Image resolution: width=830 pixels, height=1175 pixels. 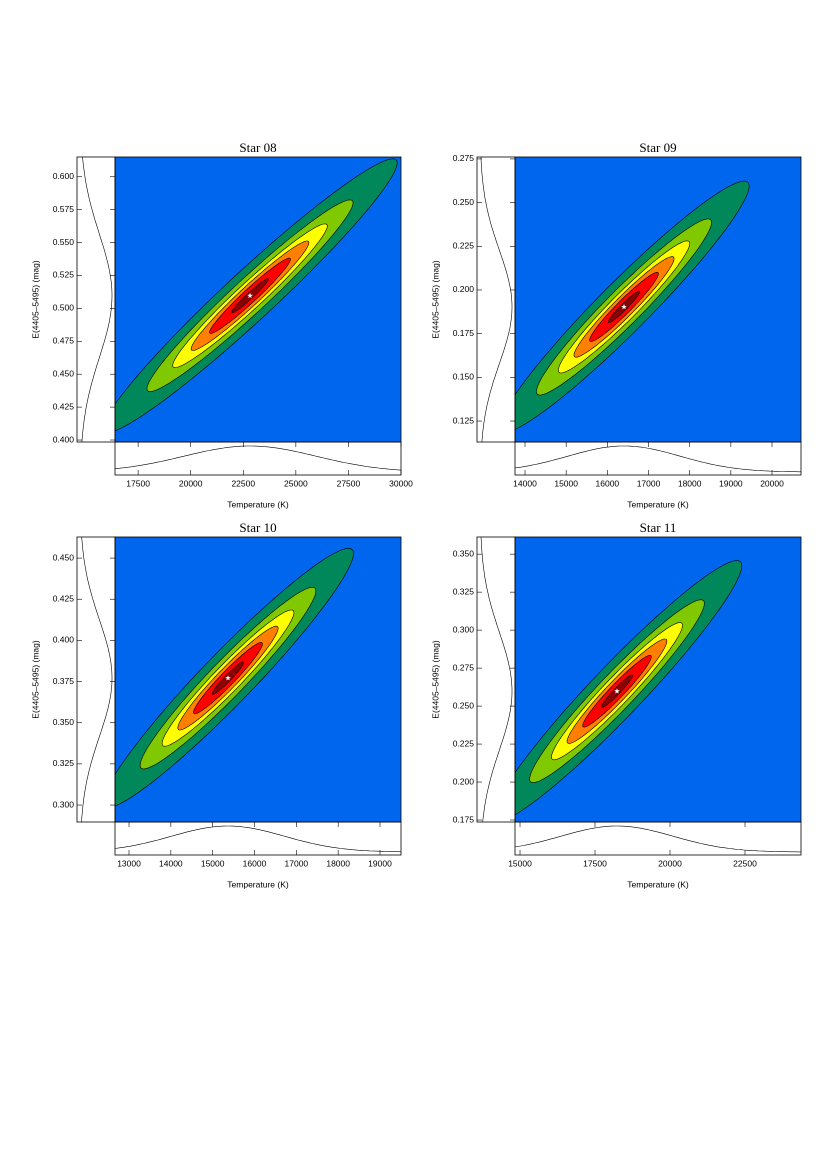 I want to click on chart-title: Star 10, so click(x=257, y=527).